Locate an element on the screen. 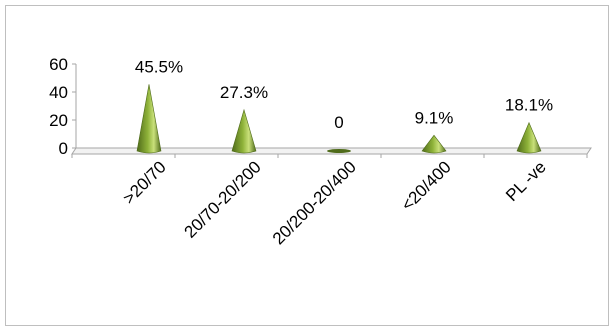 Image resolution: width=614 pixels, height=332 pixels. data-label: 45.5% is located at coordinates (159, 66).